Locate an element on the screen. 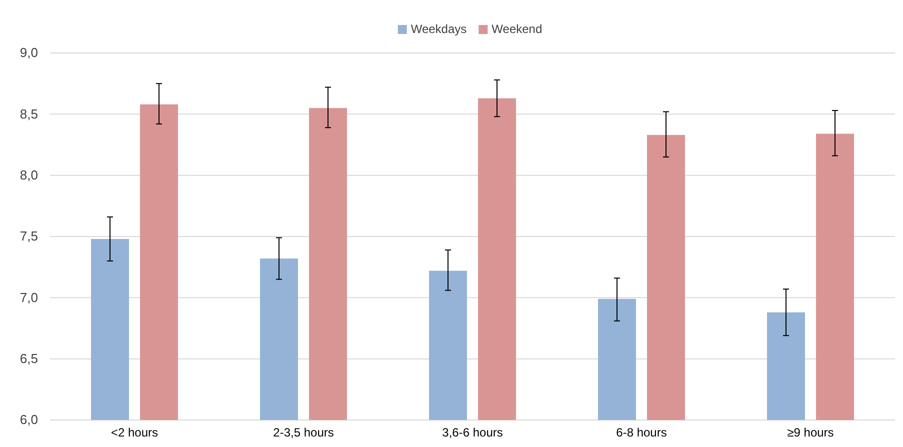 This screenshot has height=447, width=903. legend-label: Weekdays is located at coordinates (438, 29).